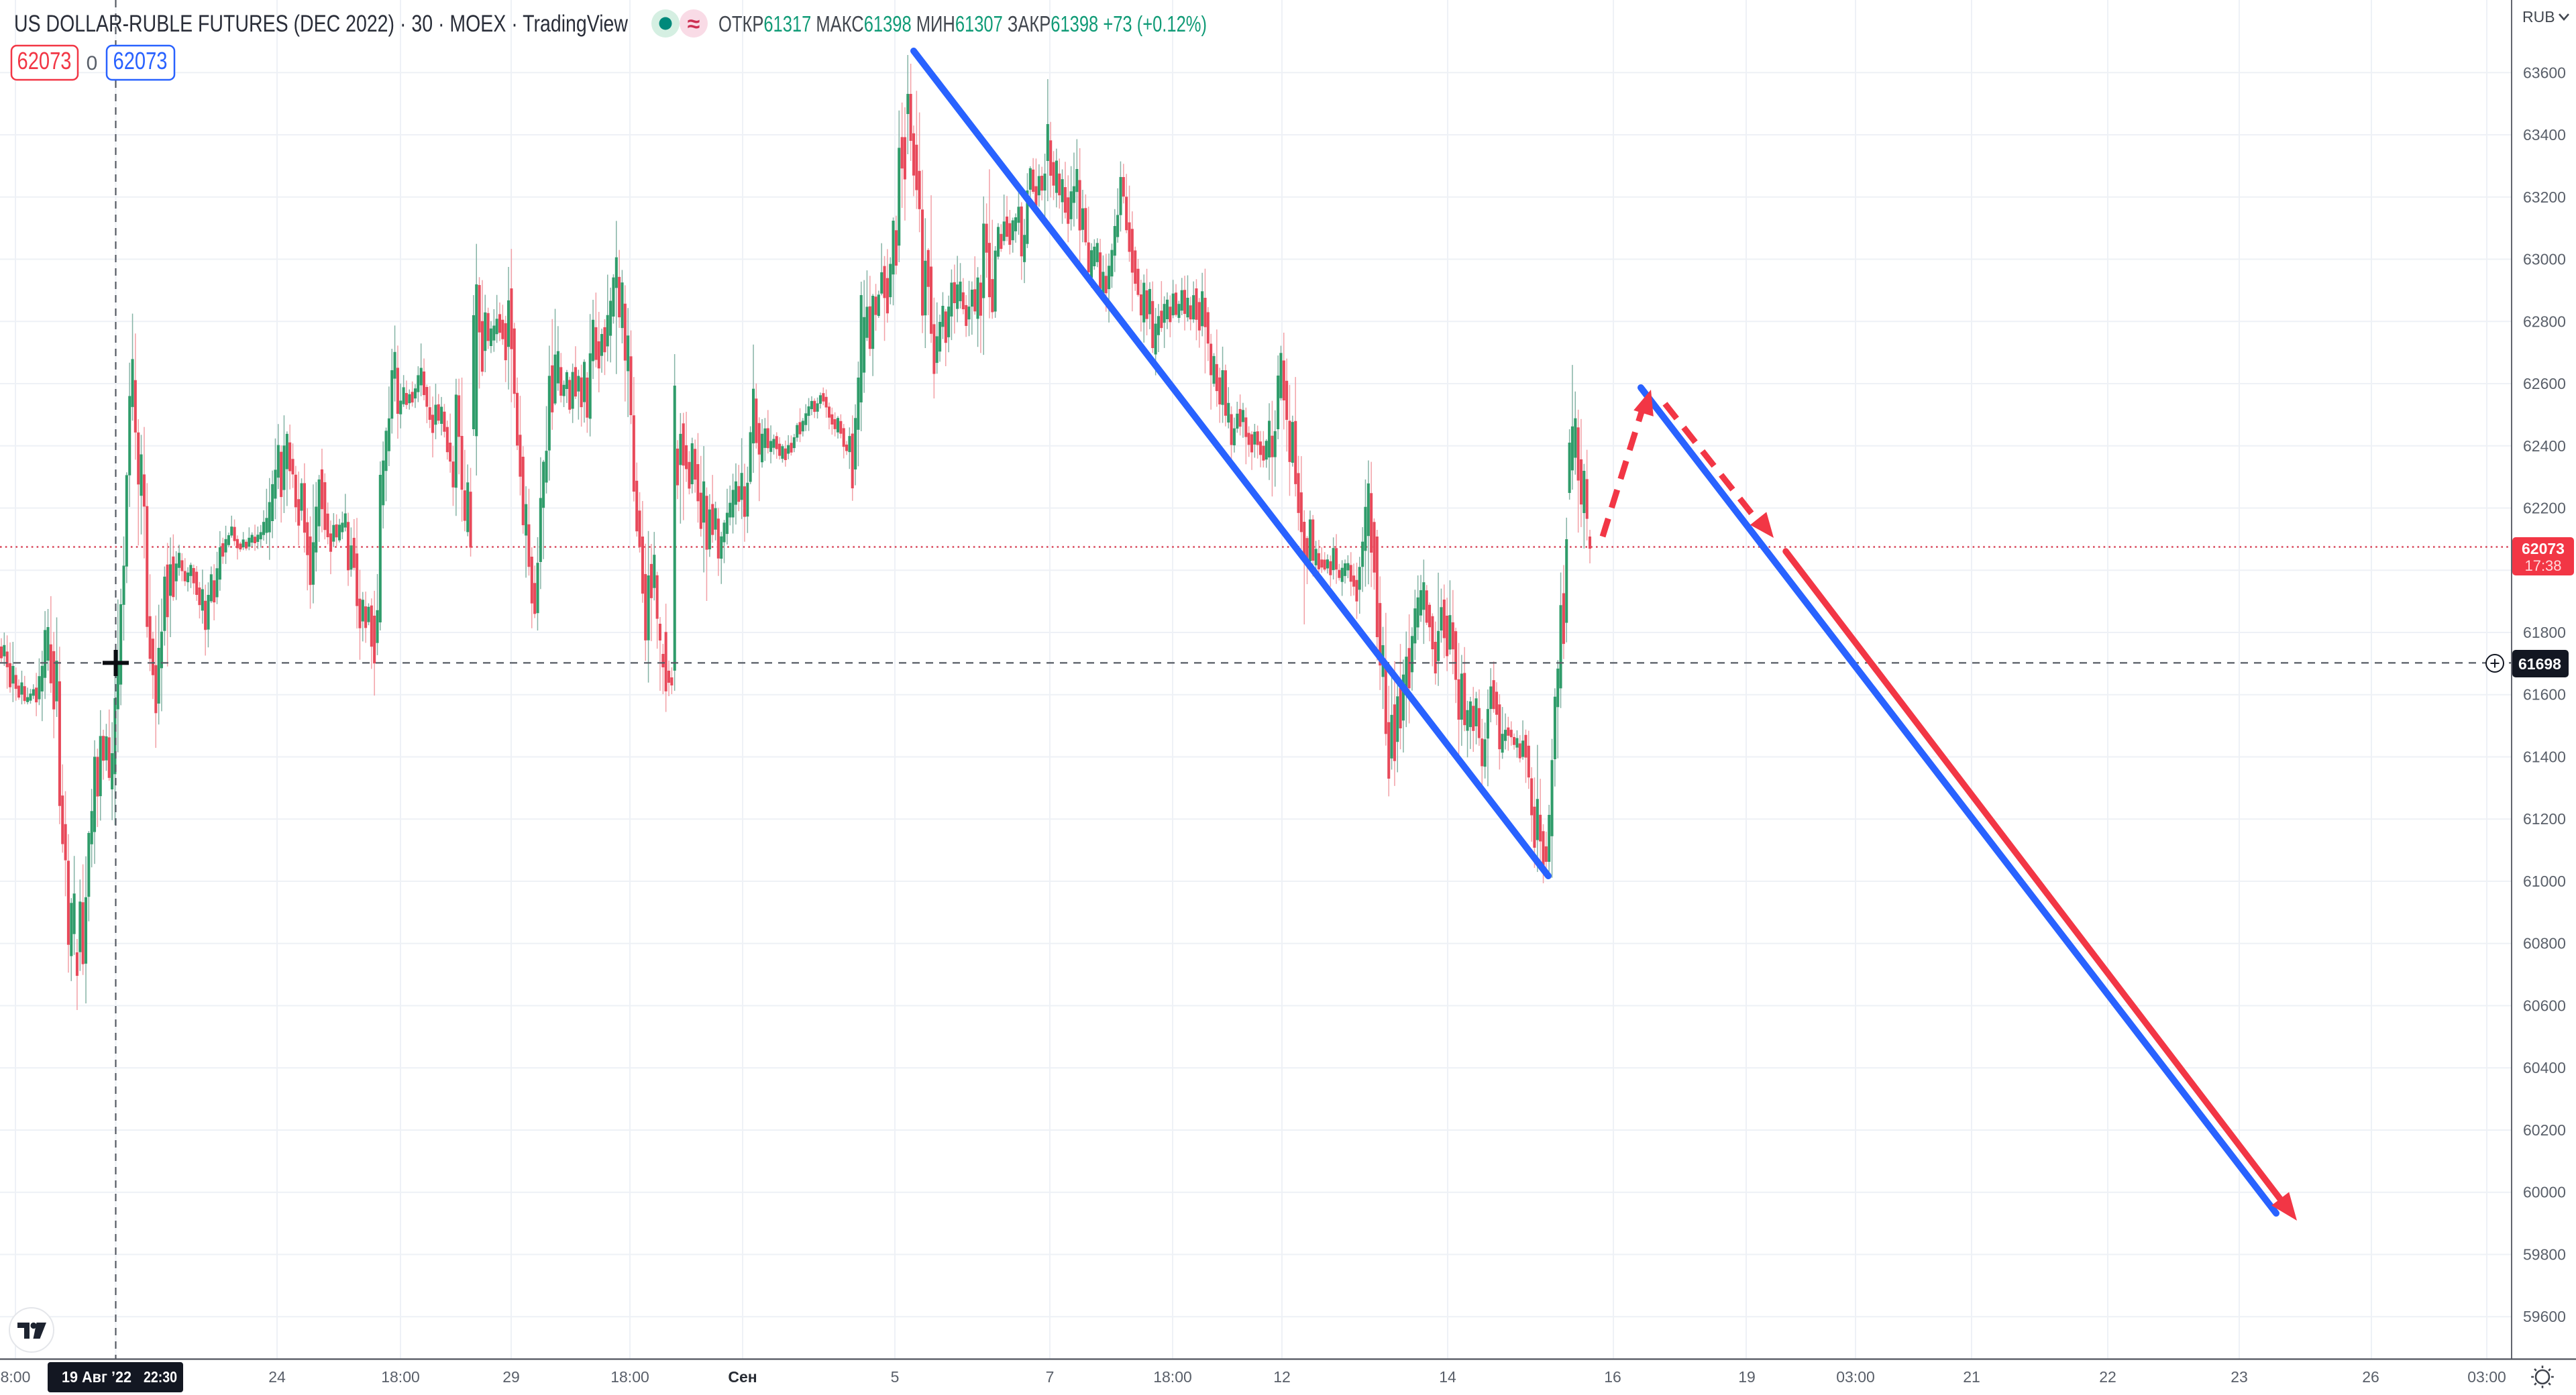 The height and width of the screenshot is (1395, 2576). I want to click on svg-text: 61400, so click(2544, 757).